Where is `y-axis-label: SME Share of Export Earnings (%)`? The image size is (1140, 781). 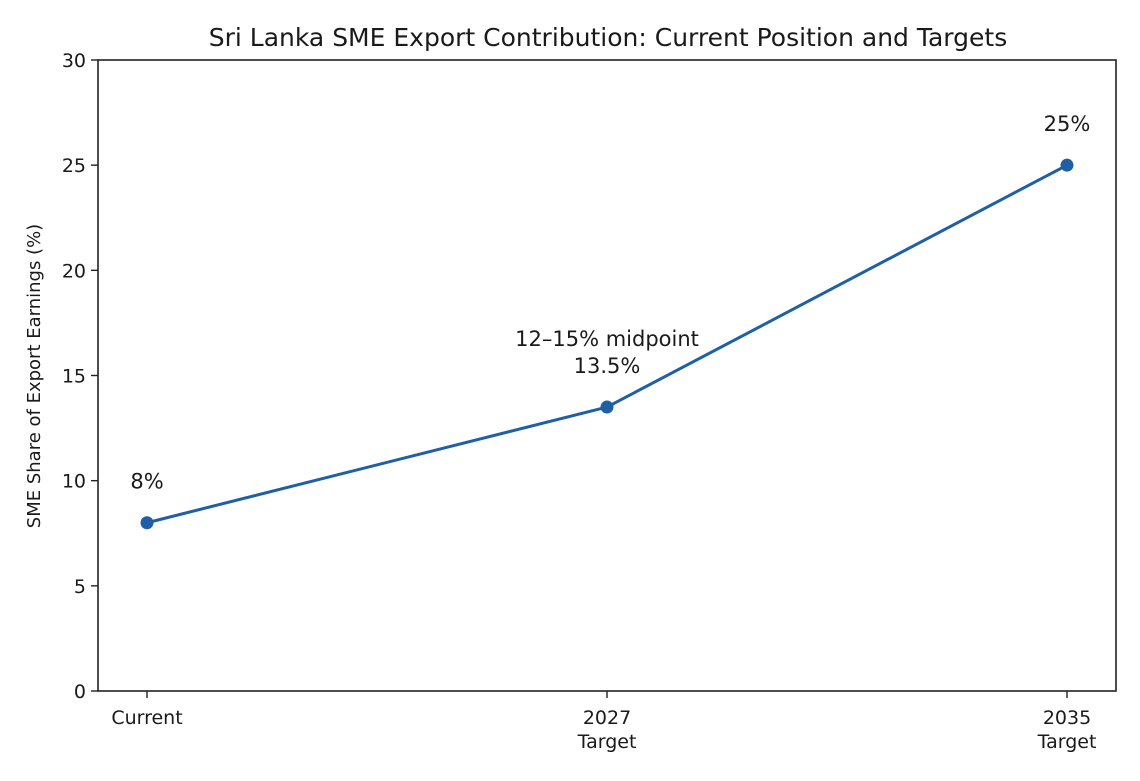
y-axis-label: SME Share of Export Earnings (%) is located at coordinates (34, 376).